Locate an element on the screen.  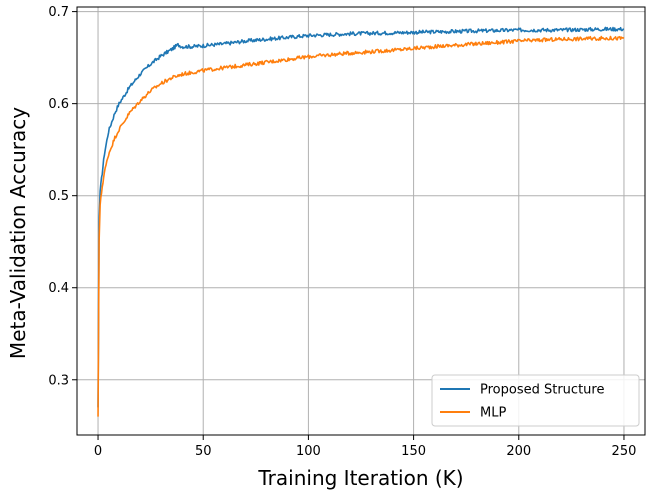
x-tick-label: 200 is located at coordinates (518, 451).